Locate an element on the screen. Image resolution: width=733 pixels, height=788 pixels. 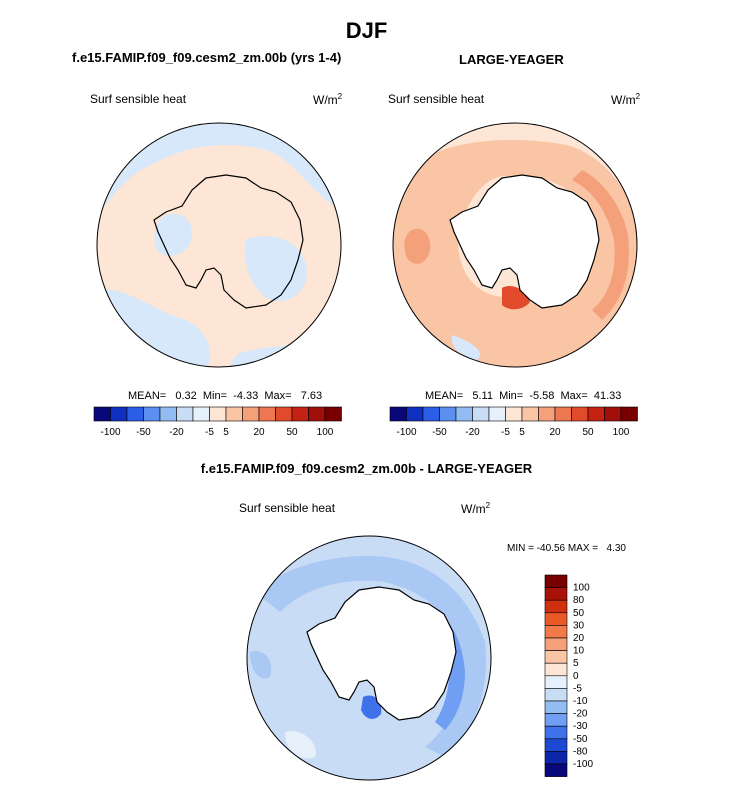
panel-a-map-border is located at coordinates (219, 245).